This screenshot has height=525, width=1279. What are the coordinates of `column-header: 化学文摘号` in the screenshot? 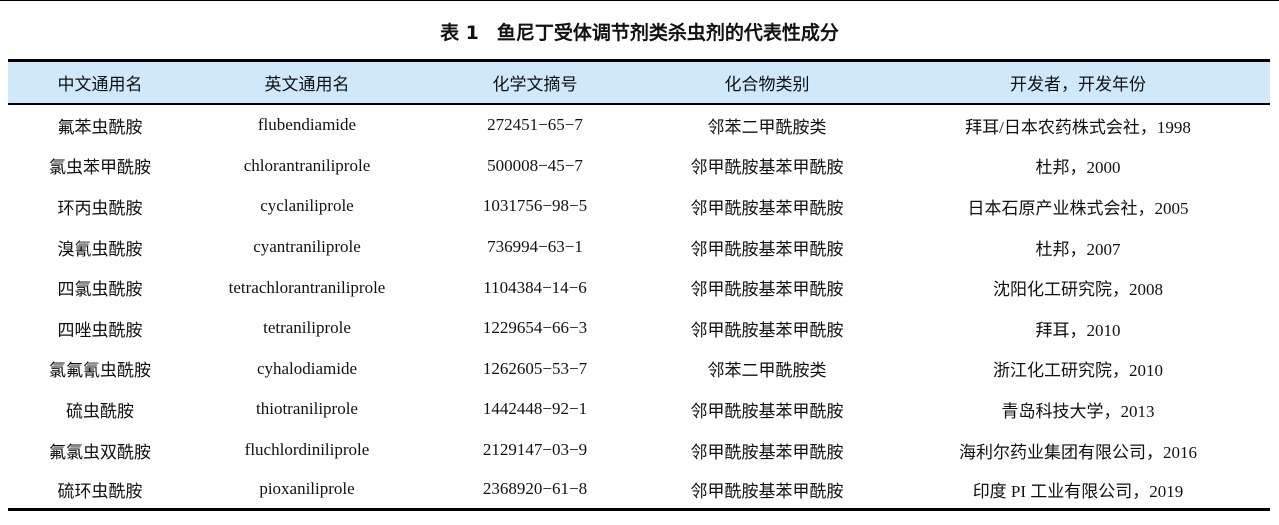 It's located at (535, 82).